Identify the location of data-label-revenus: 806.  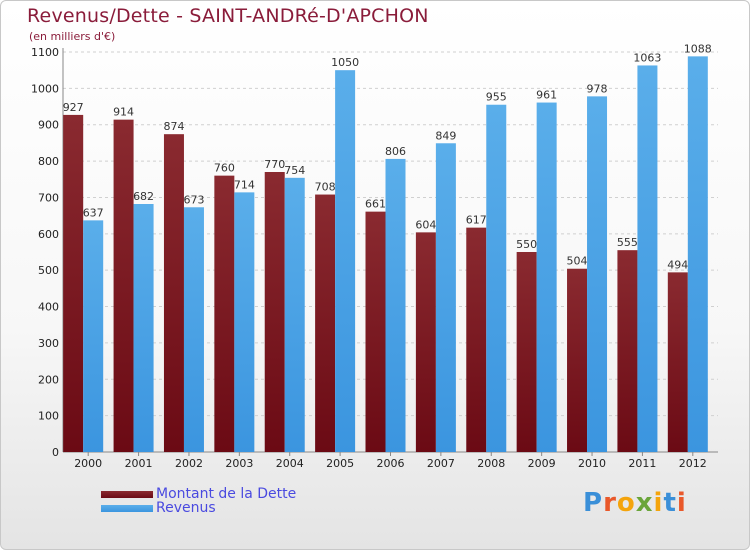
(395, 151).